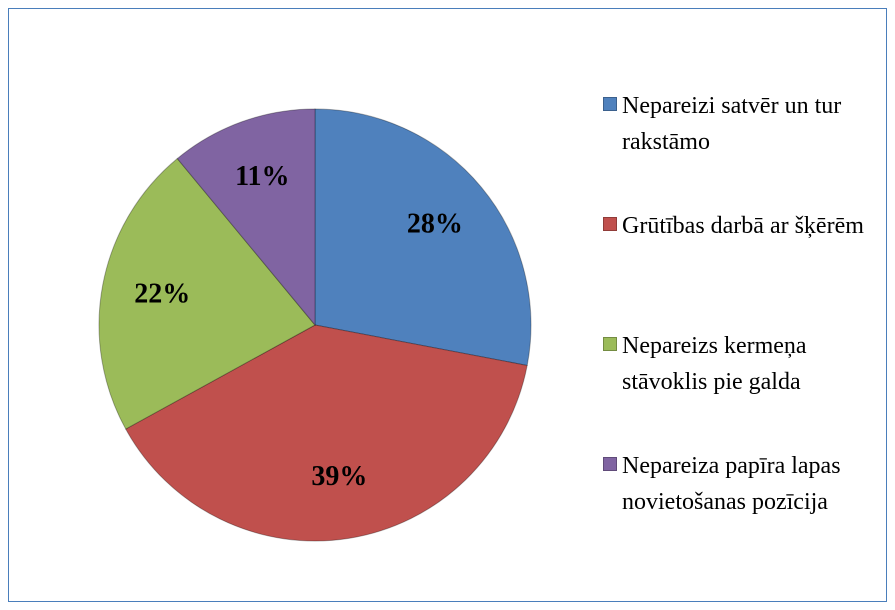  I want to click on legend-entry: Nepareizs kermeņa stāvoklis pie galda, so click(745, 364).